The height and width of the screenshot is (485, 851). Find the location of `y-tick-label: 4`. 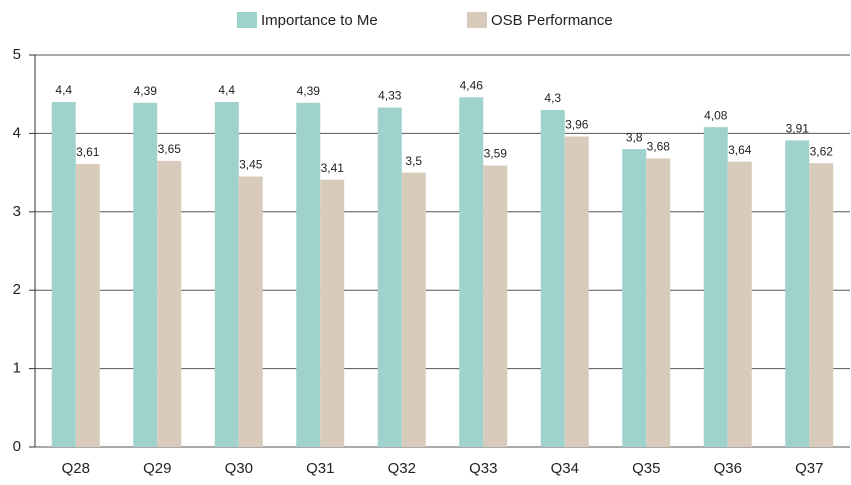

y-tick-label: 4 is located at coordinates (17, 132).